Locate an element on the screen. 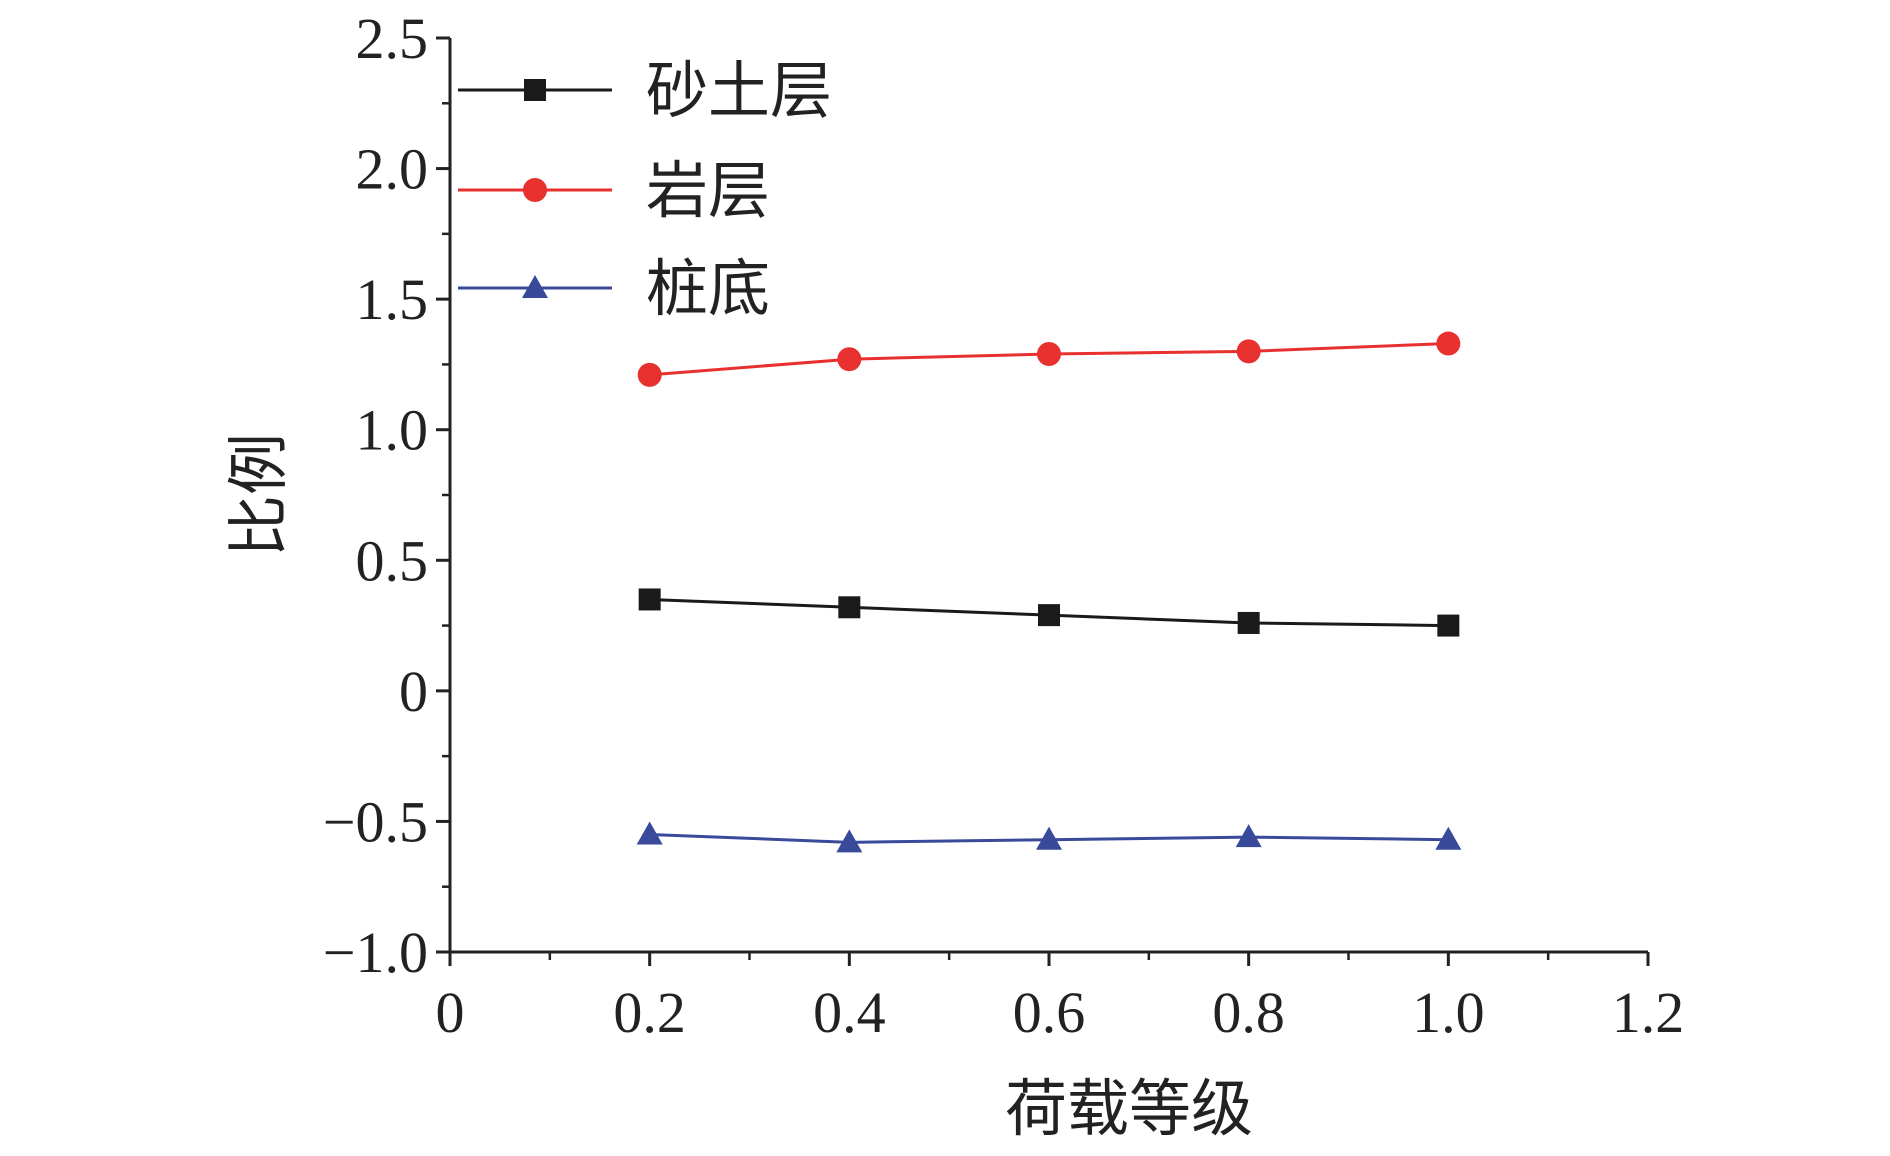  legend-entry: 岩层 is located at coordinates (614, 192).